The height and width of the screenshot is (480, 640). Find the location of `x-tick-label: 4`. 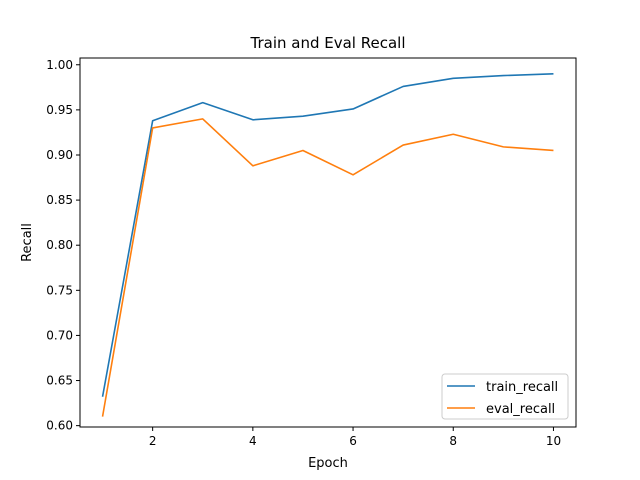

x-tick-label: 4 is located at coordinates (253, 441).